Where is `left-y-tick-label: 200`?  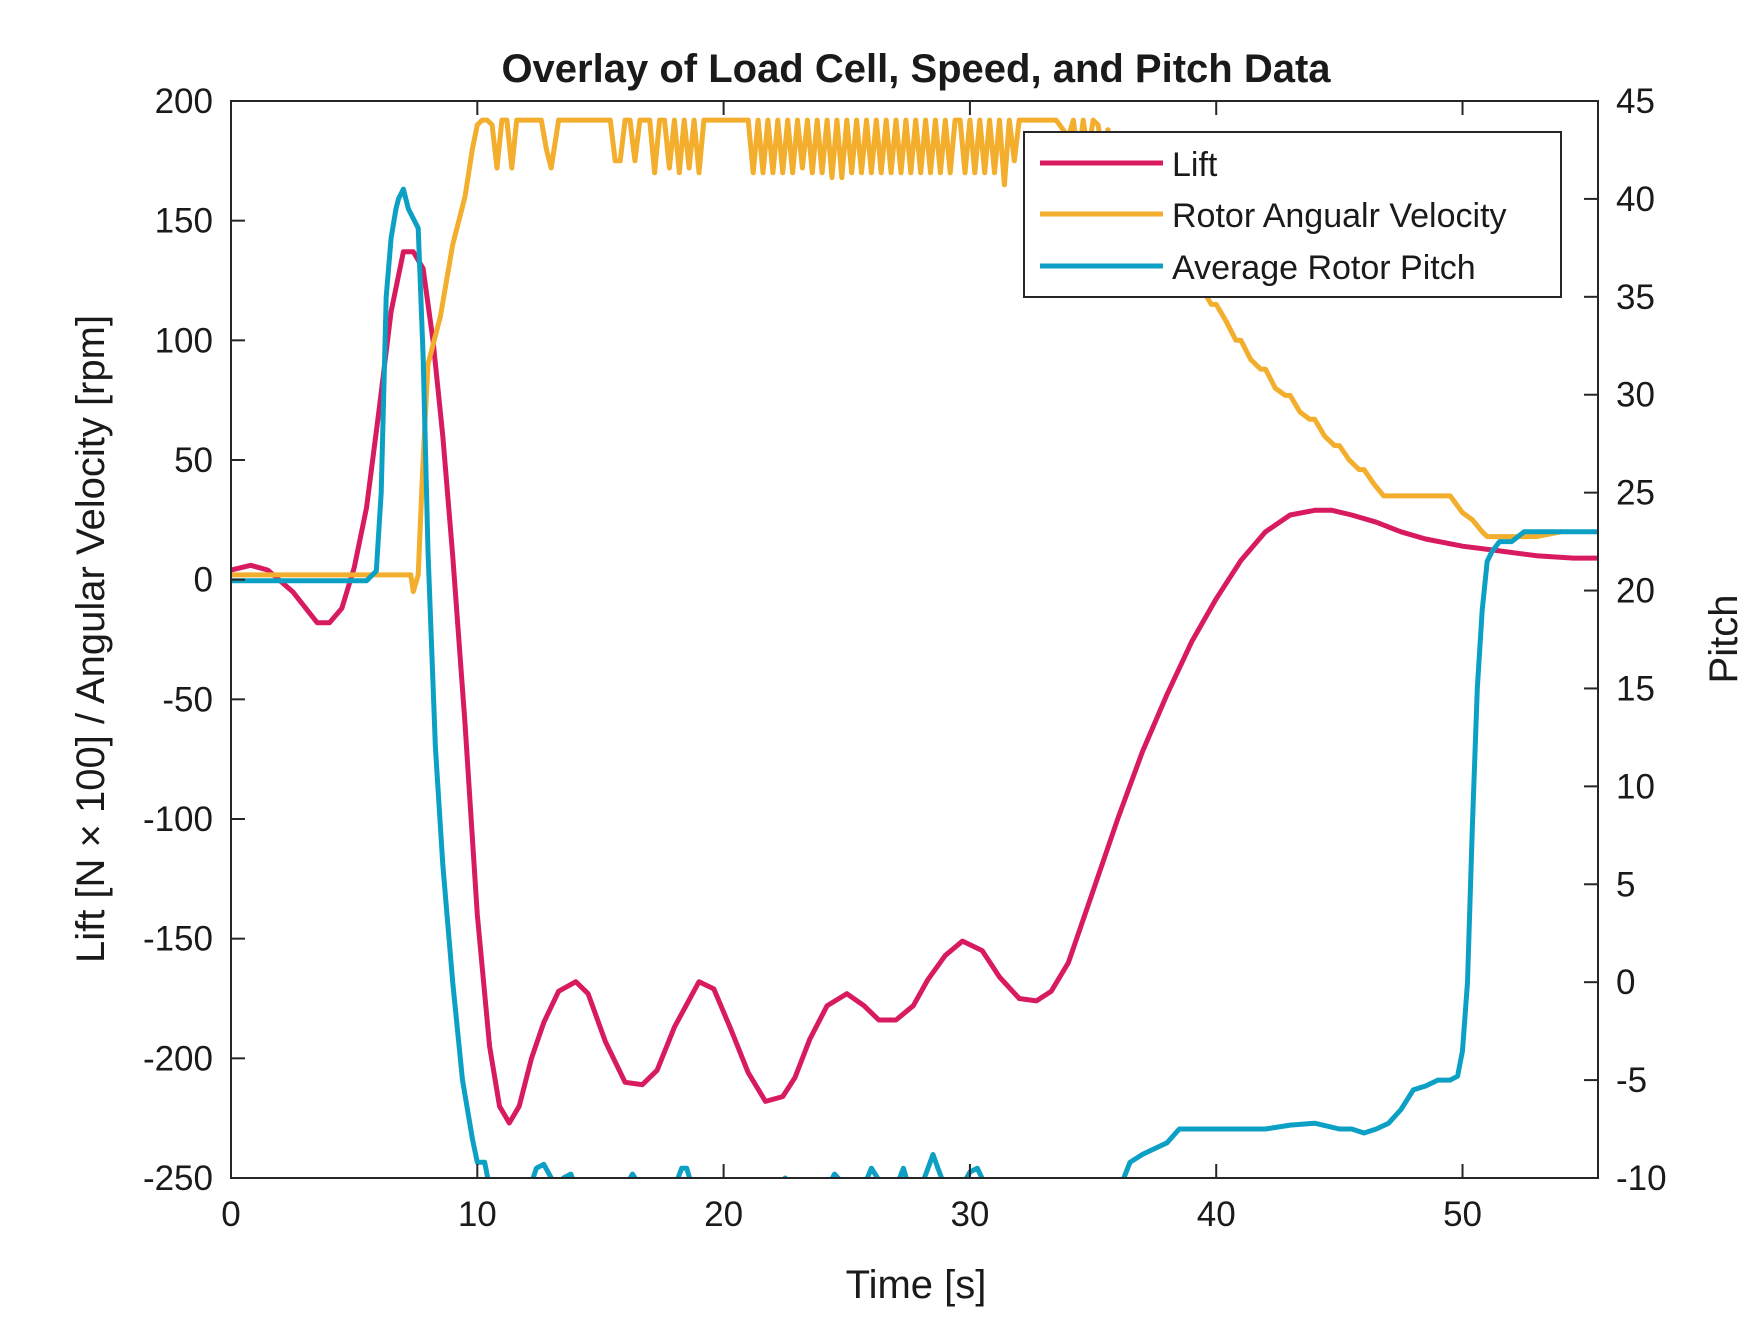 left-y-tick-label: 200 is located at coordinates (184, 101).